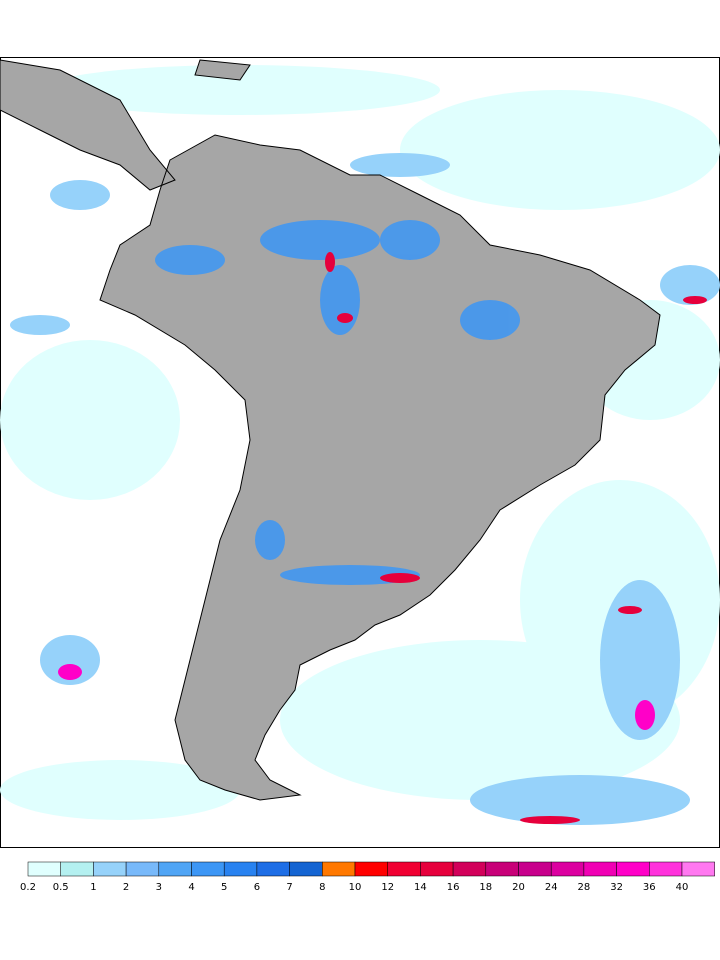  I want to click on colorbar-label: 32, so click(616, 887).